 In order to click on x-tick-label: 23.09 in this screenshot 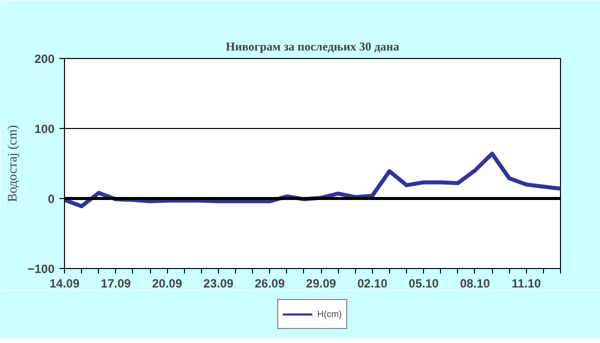, I will do `click(218, 283)`.